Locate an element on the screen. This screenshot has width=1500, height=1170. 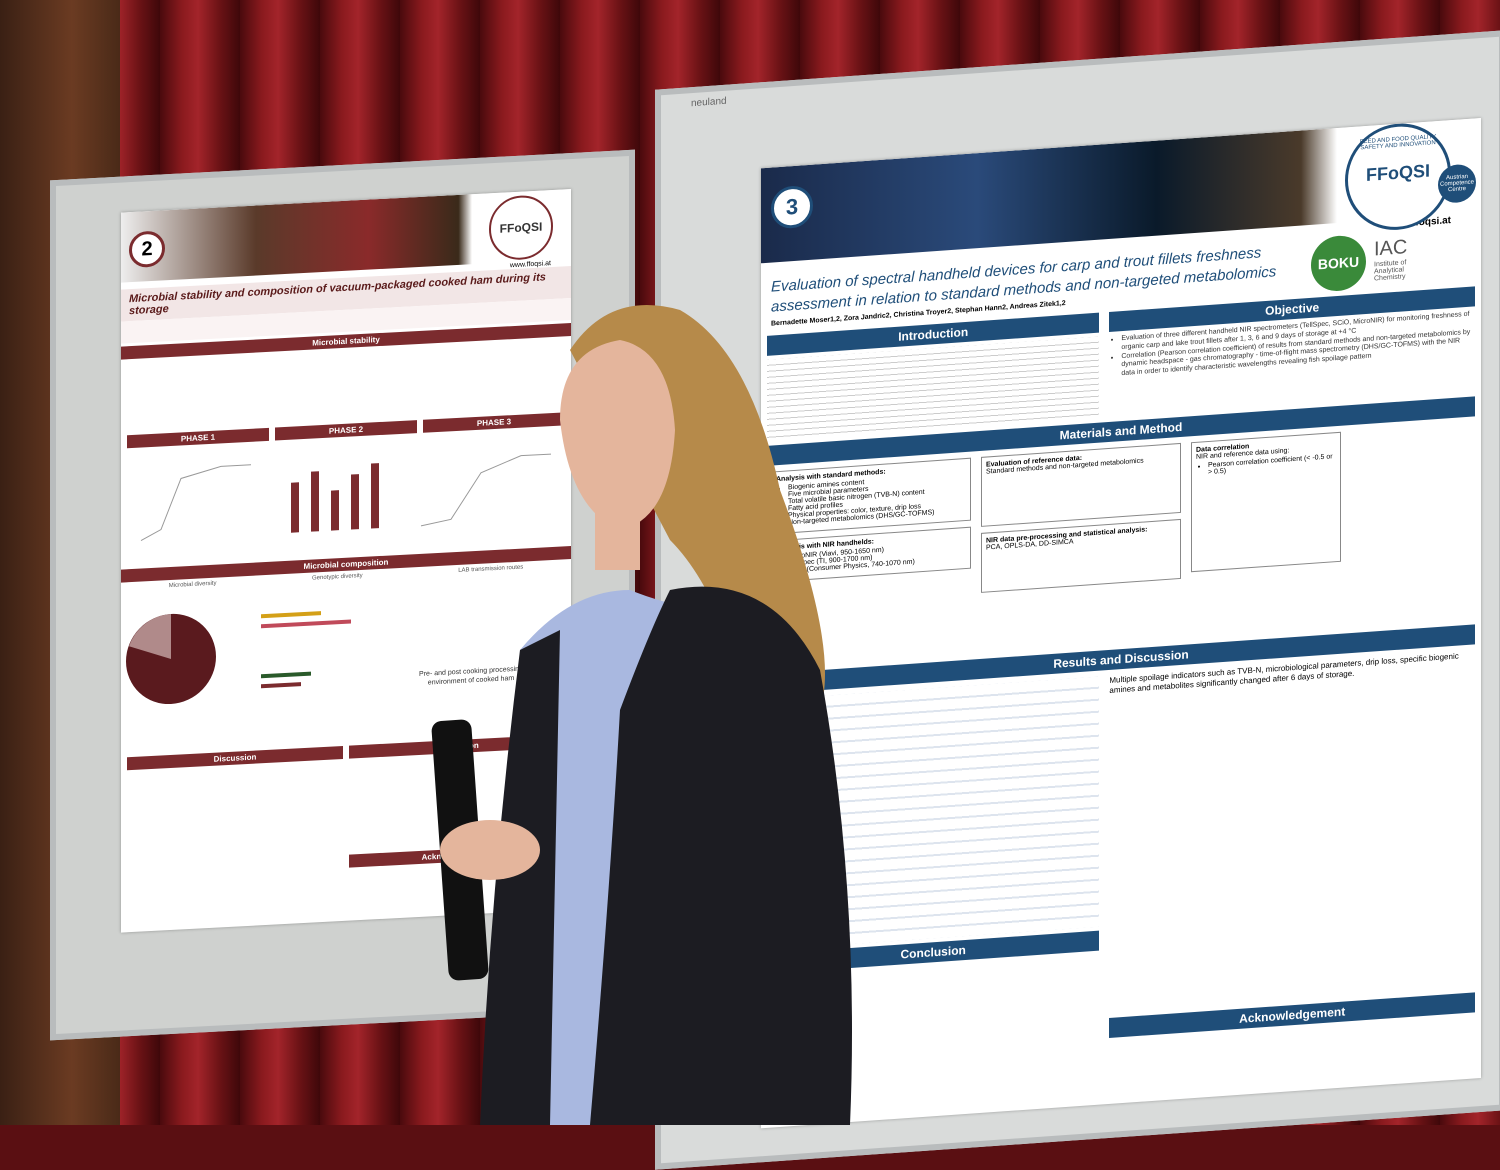
logo: FFoQSI is located at coordinates (521, 227).